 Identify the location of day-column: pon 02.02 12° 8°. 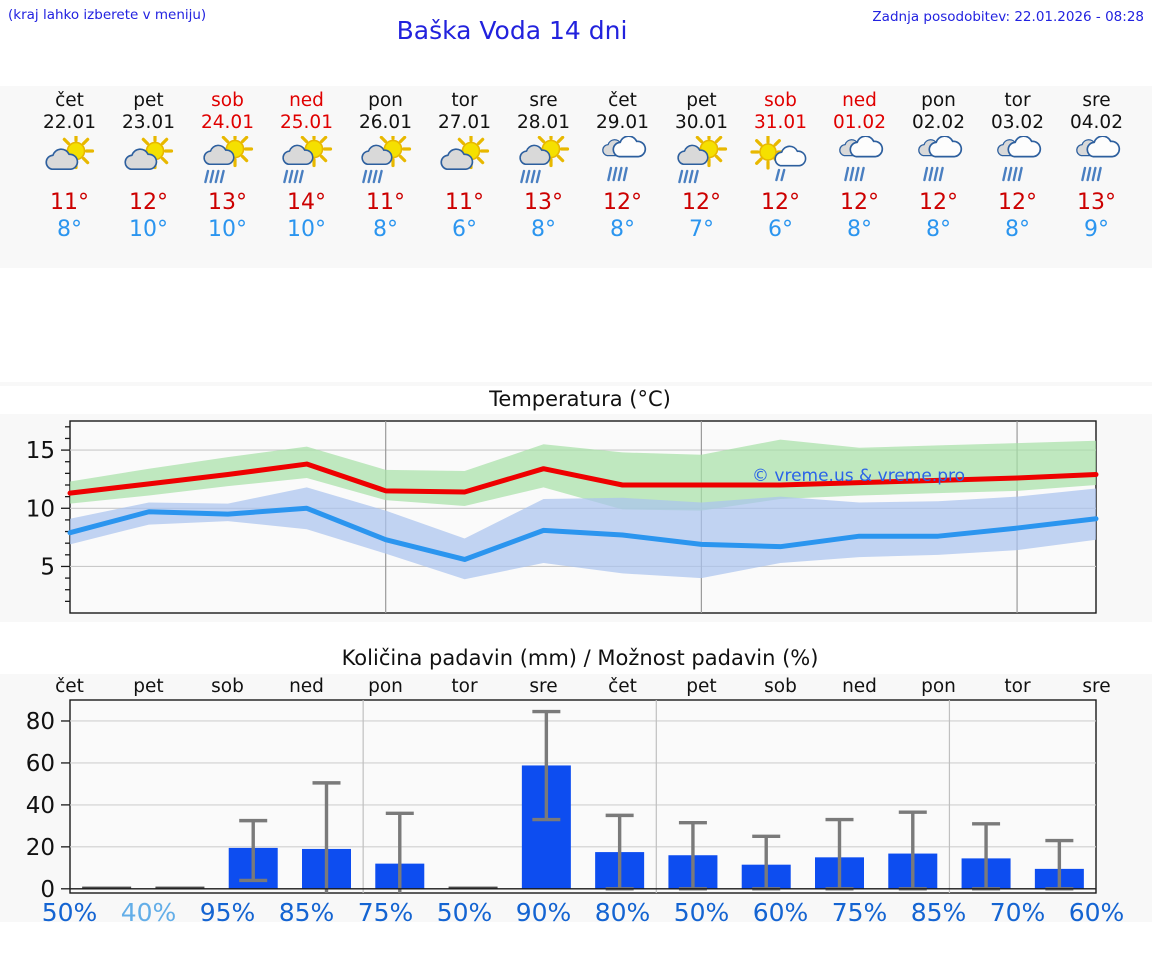
(938, 177).